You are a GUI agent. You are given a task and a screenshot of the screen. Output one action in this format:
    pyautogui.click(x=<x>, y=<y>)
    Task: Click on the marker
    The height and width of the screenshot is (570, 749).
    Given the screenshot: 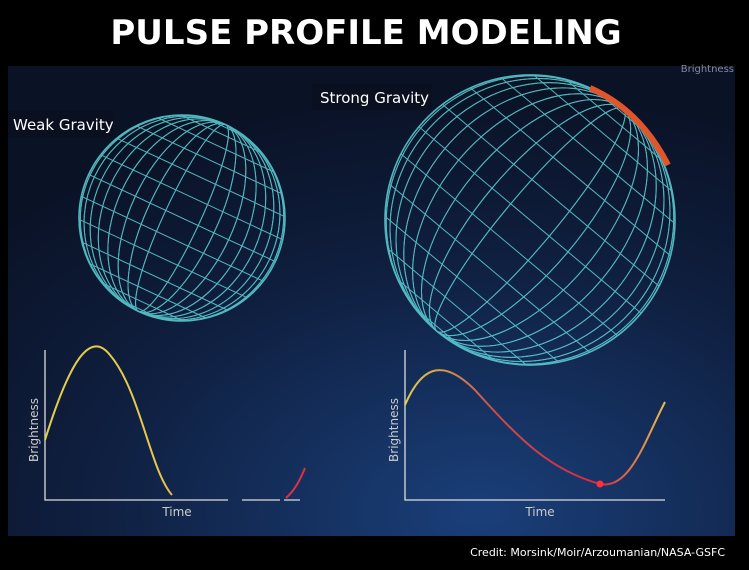 What is the action you would take?
    pyautogui.click(x=600, y=484)
    